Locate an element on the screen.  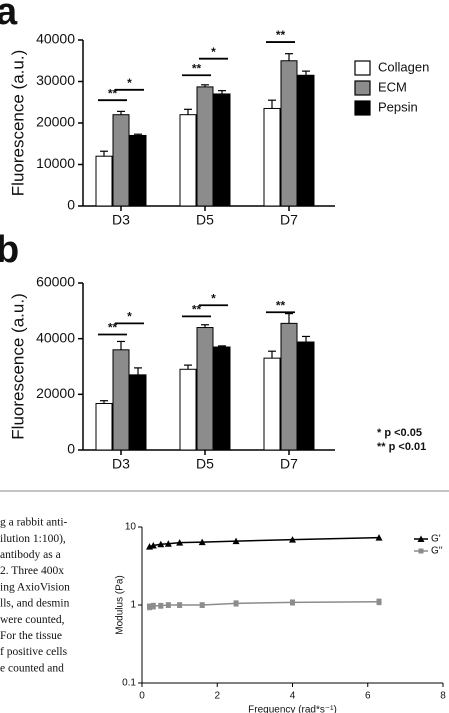
paper-line: lls, and desmin is located at coordinates (35, 604).